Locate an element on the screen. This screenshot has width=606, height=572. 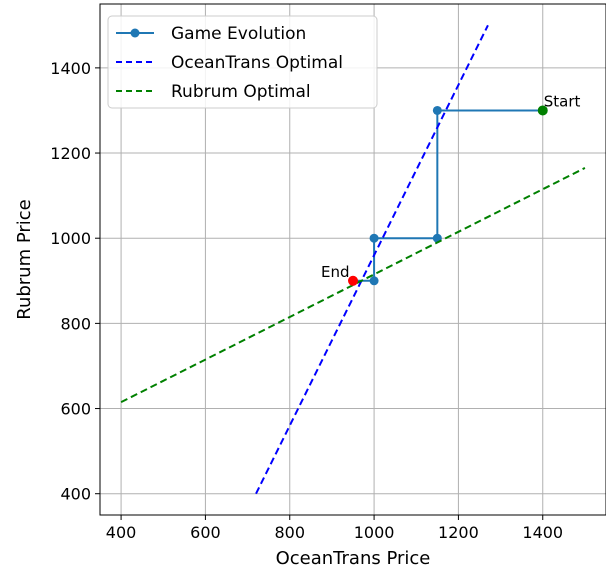
x-axis-label: OceanTrans Price is located at coordinates (353, 558).